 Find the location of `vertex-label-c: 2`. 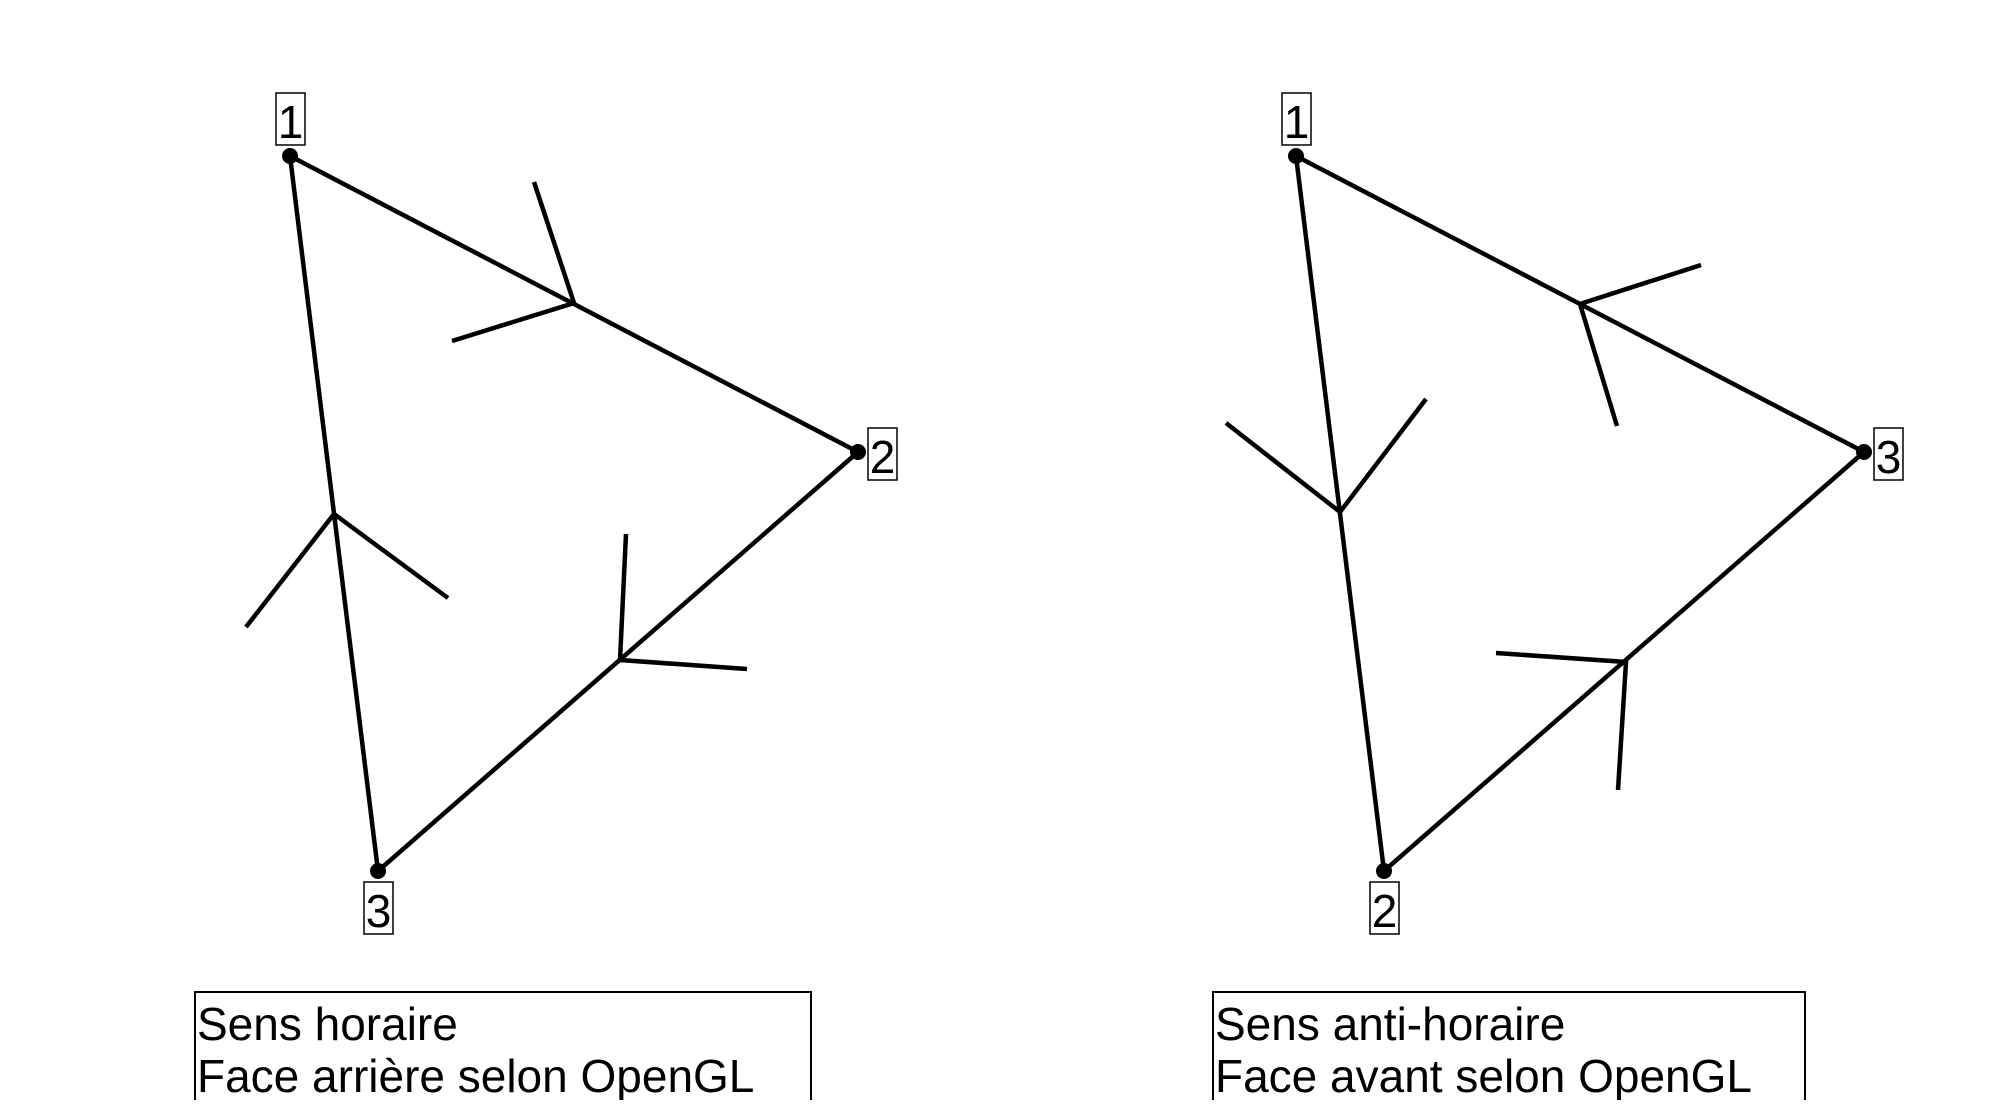

vertex-label-c: 2 is located at coordinates (1384, 909).